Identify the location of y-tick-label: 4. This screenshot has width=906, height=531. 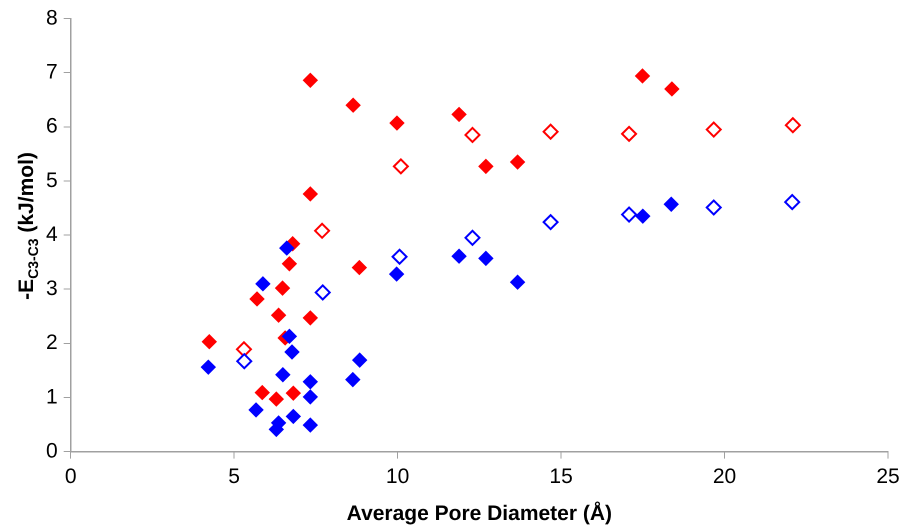
(52, 234).